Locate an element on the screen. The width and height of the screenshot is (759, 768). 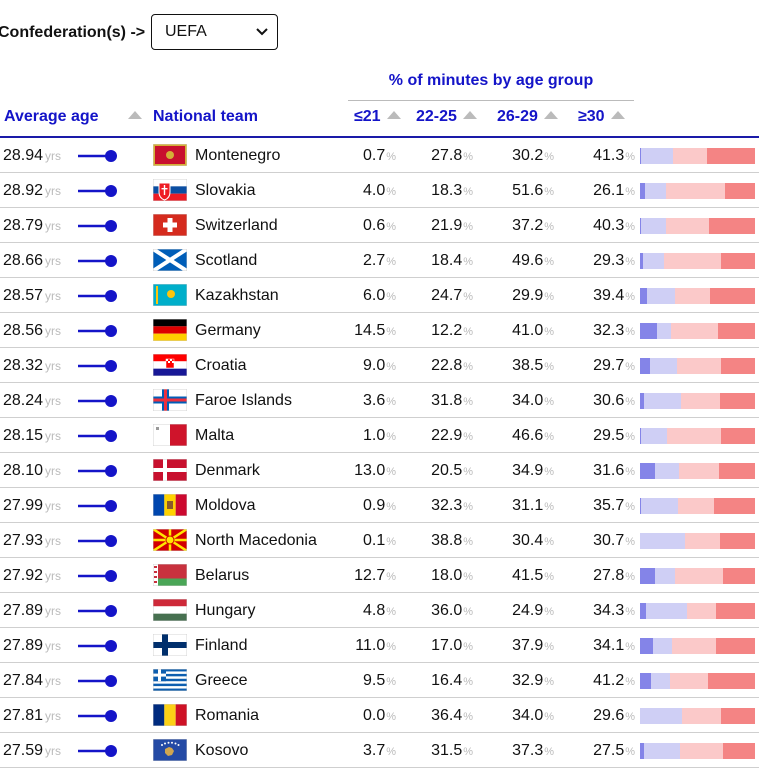
pct-a22_25: 32.3% is located at coordinates (452, 506).